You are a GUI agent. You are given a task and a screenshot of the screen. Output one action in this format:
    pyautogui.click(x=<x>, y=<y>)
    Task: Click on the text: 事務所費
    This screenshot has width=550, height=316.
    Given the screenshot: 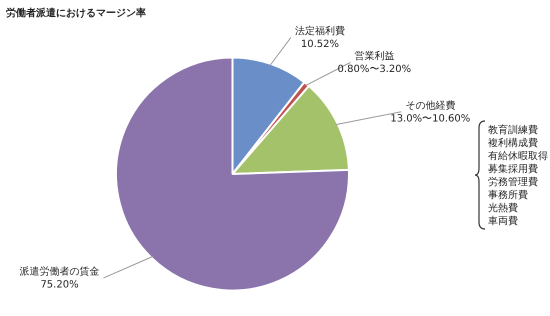 What is the action you would take?
    pyautogui.click(x=508, y=195)
    